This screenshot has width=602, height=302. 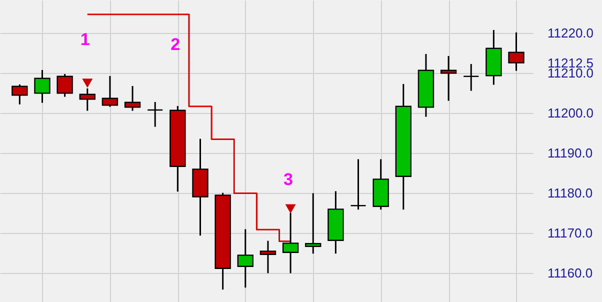 I want to click on y-tick-label: 11160.0, so click(x=570, y=272).